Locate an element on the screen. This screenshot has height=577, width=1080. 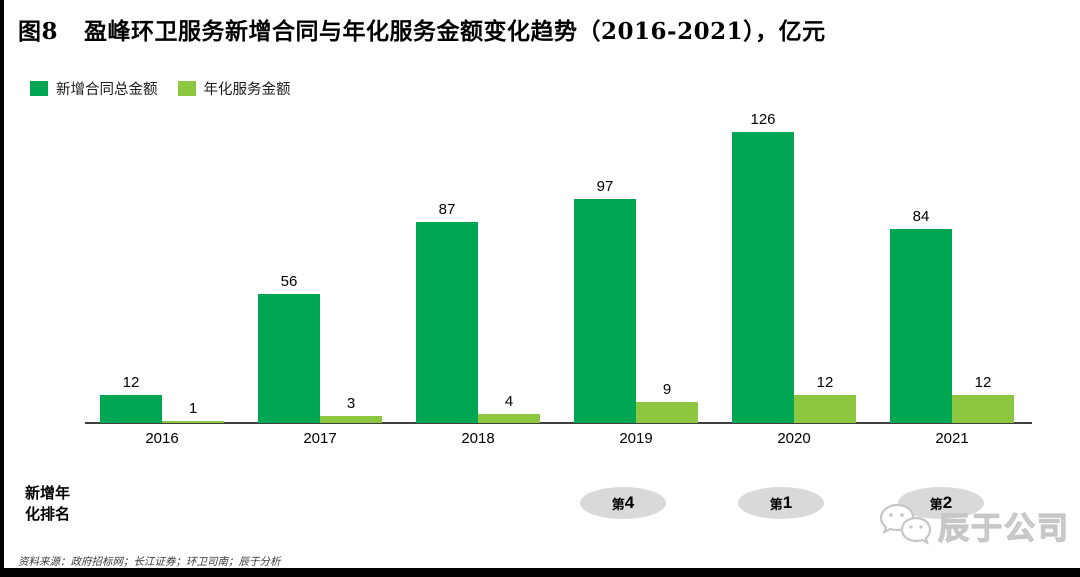
figure-title-text: 盈峰环卫服务新增合同与年化服务金额变化趋势（2016-2021），亿元 is located at coordinates (455, 31).